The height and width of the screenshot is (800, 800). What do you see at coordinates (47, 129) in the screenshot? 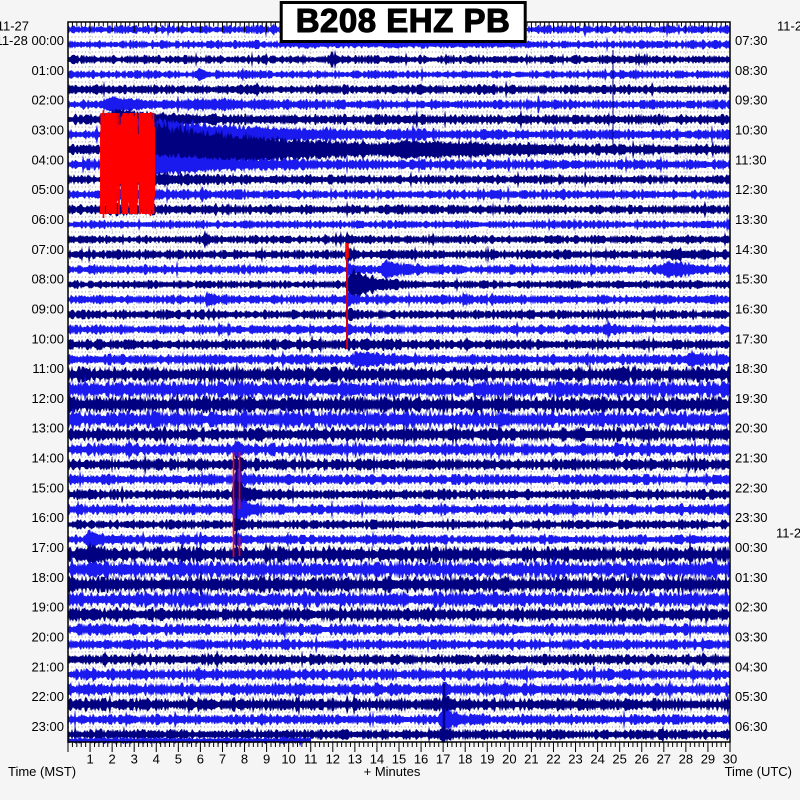
I see `tick-label: 03:00` at bounding box center [47, 129].